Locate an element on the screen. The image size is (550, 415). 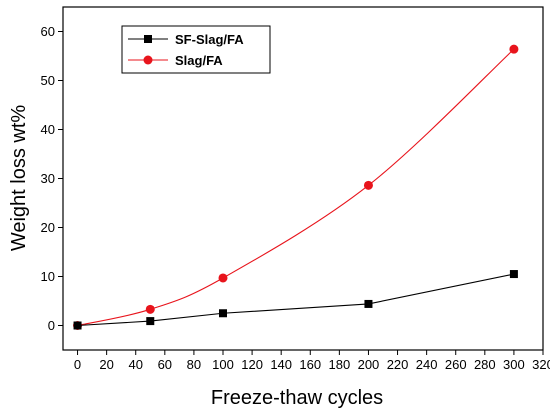
x-tick-label: 220 is located at coordinates (398, 364).